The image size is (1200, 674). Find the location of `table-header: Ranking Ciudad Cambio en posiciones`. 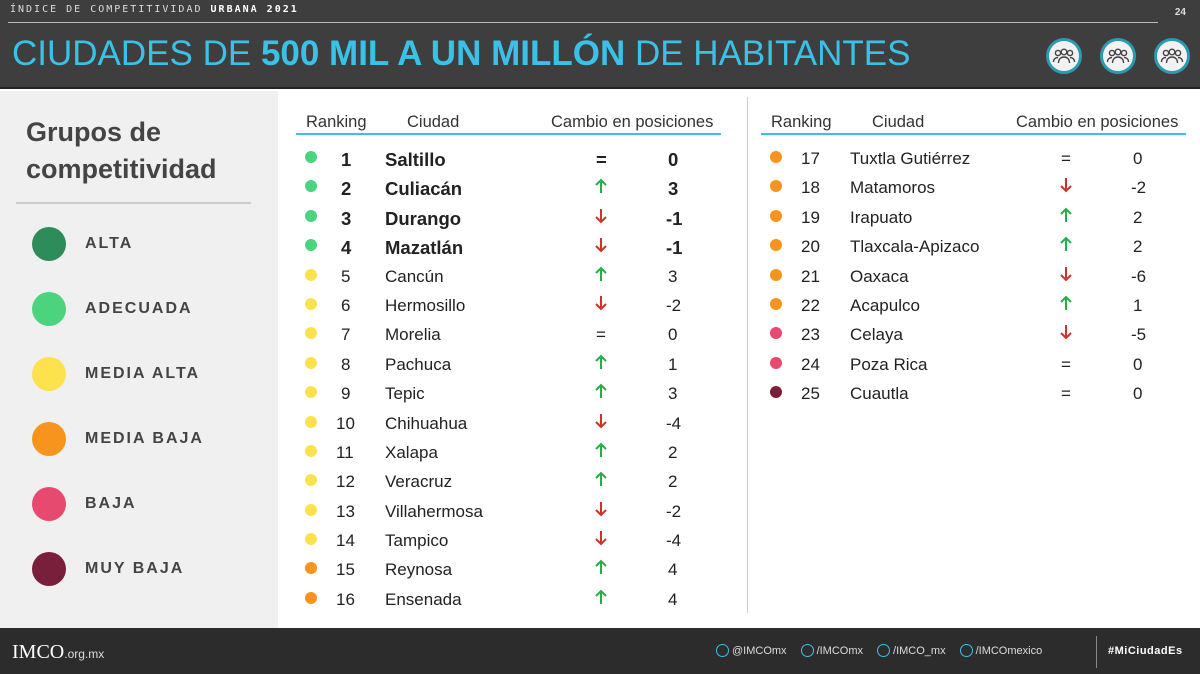

table-header: Ranking Ciudad Cambio en posiciones is located at coordinates (508, 122).